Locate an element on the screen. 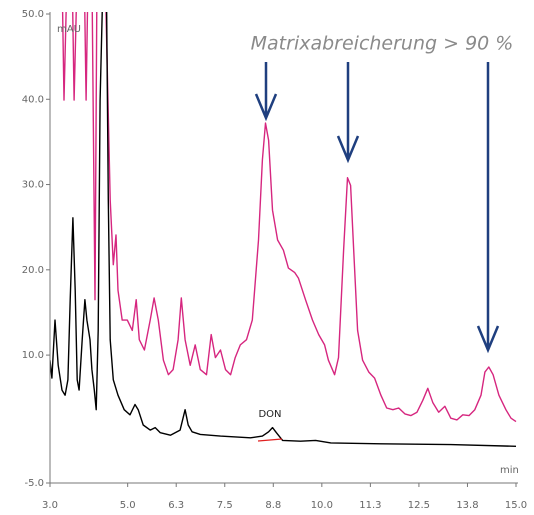  y-axis-label: mAU is located at coordinates (69, 29).